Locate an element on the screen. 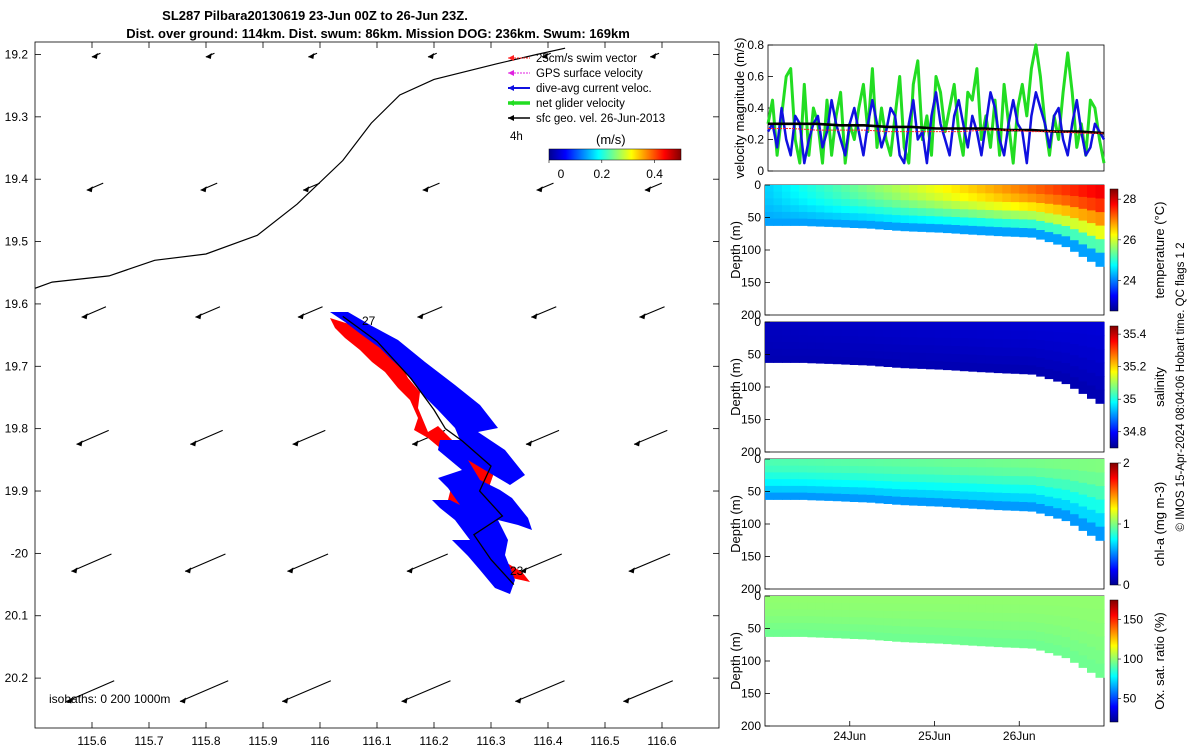 This screenshot has height=750, width=1200. section-cb-tick-label: 35.2 is located at coordinates (1135, 367).